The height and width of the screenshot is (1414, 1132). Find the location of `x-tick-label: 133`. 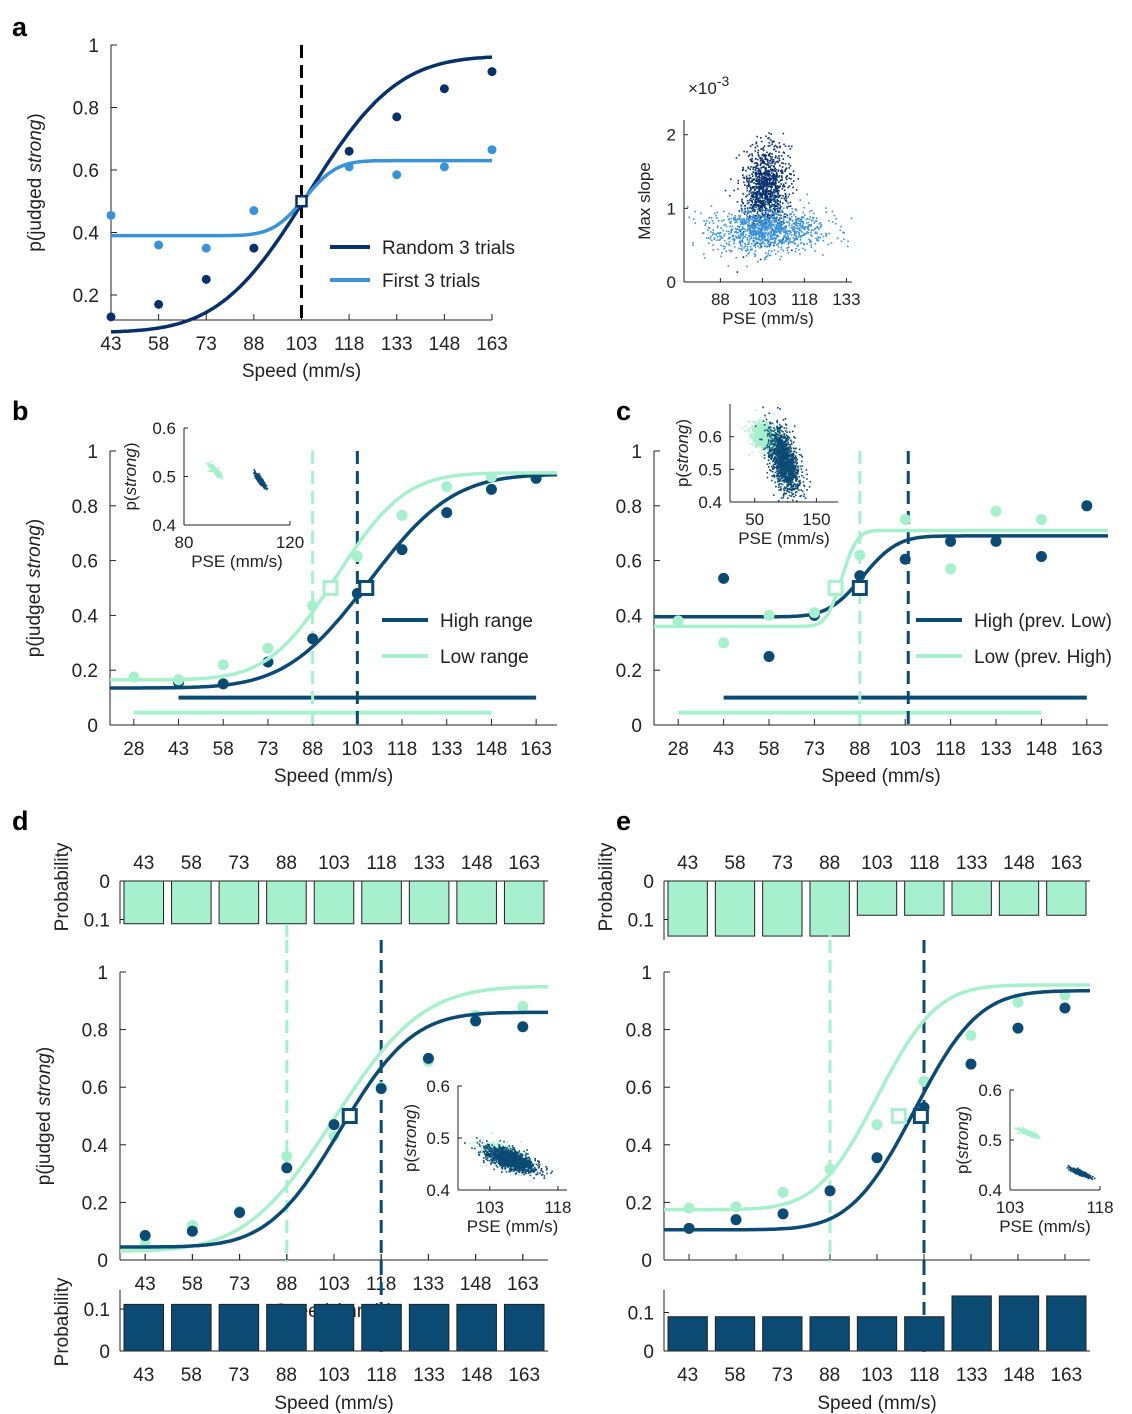

x-tick-label: 133 is located at coordinates (397, 344).